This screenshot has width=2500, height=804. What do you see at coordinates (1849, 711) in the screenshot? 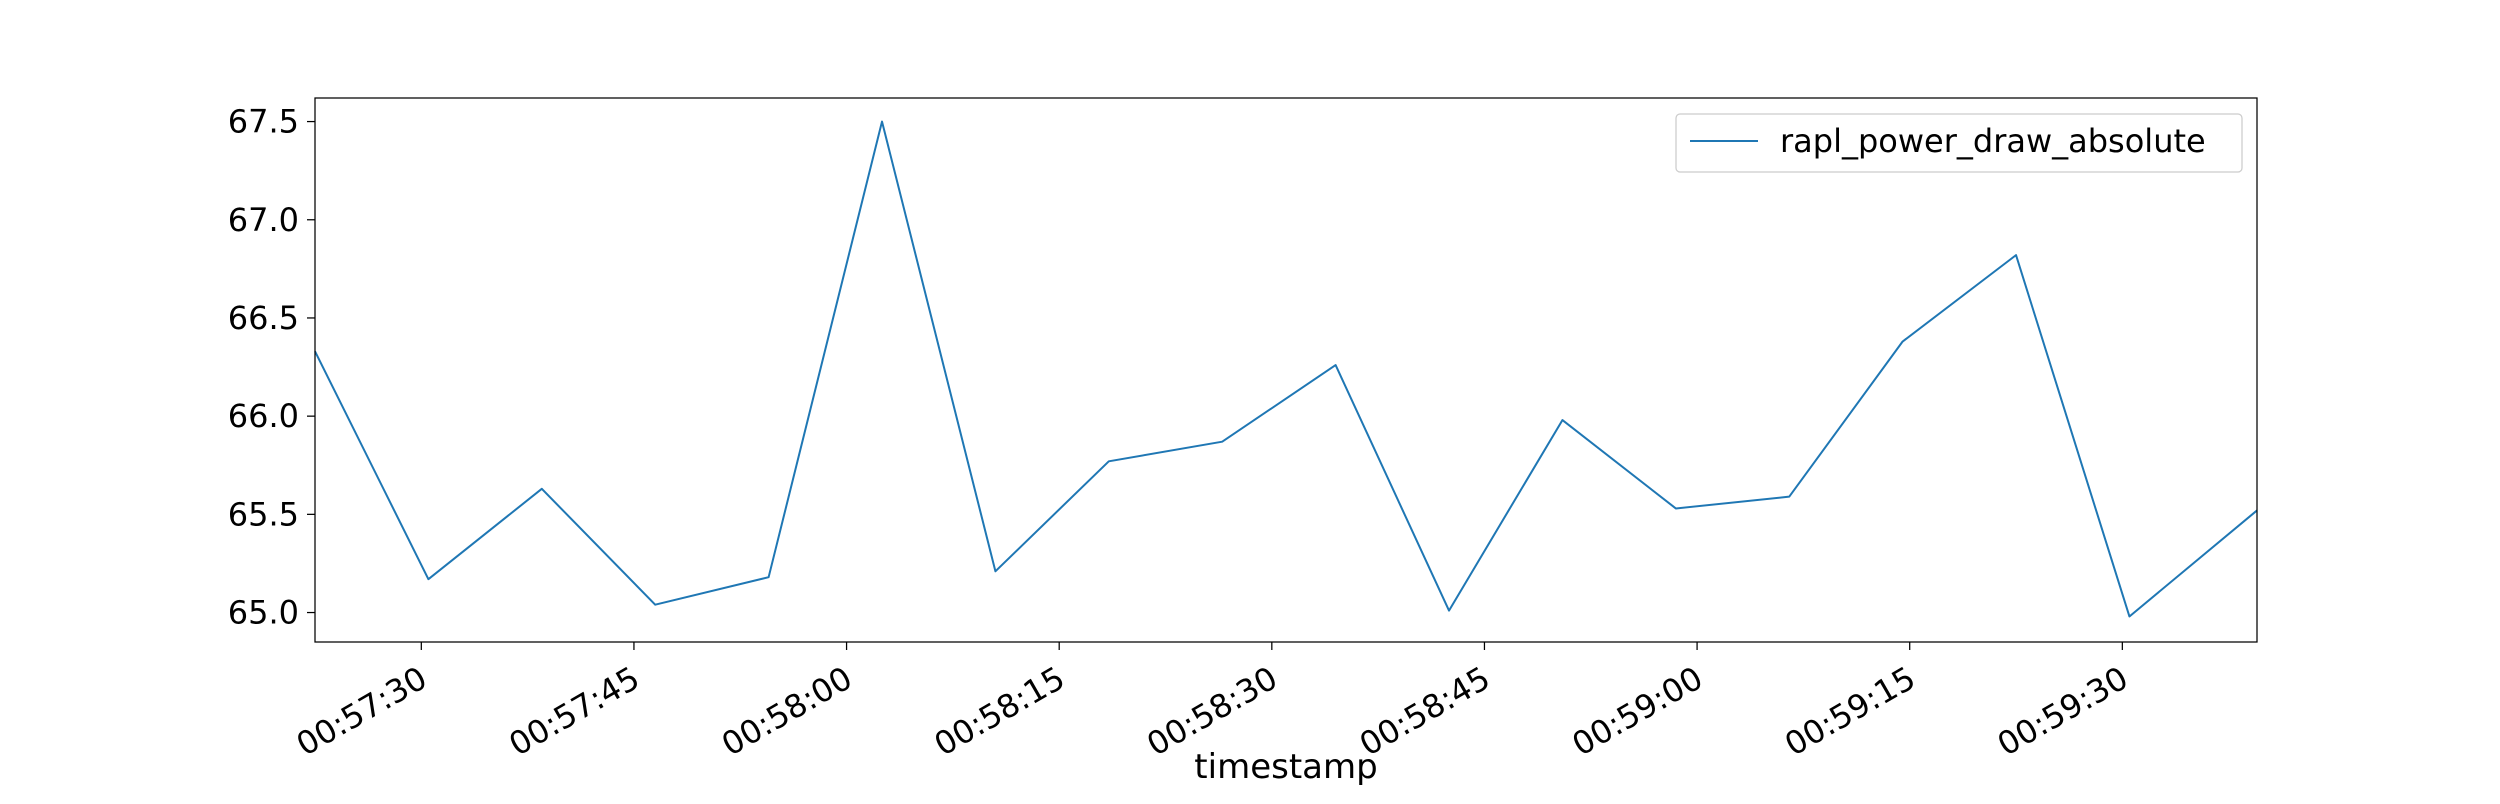
I see `x-tick-label: 00:59:15` at bounding box center [1849, 711].